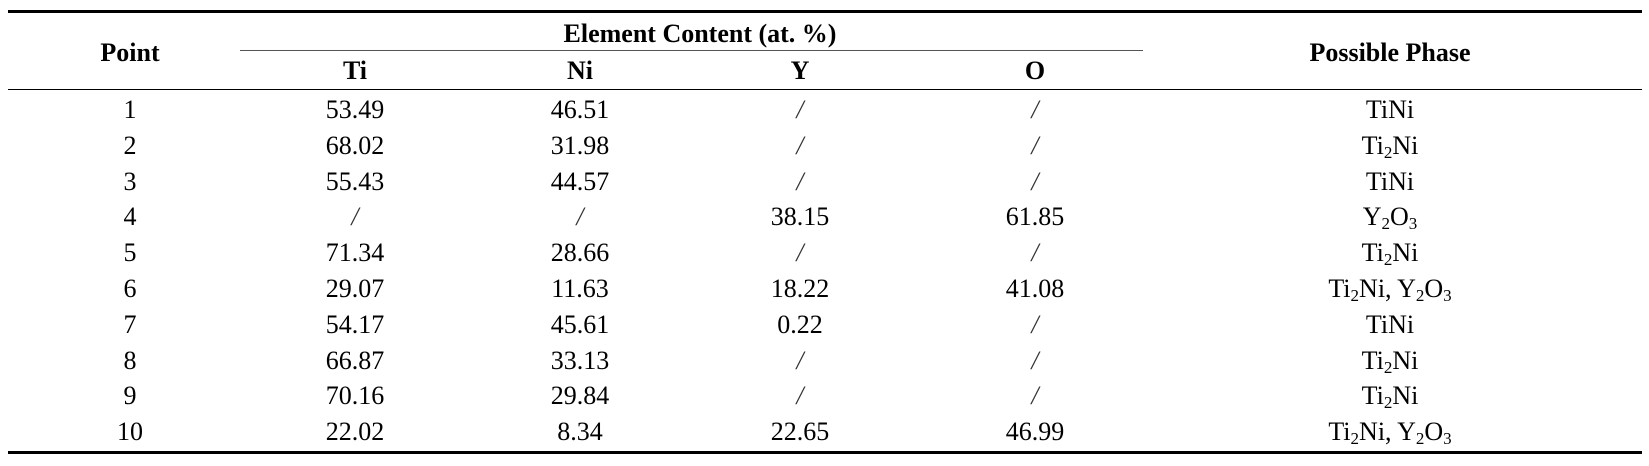  I want to click on cell-point: 4, so click(130, 217).